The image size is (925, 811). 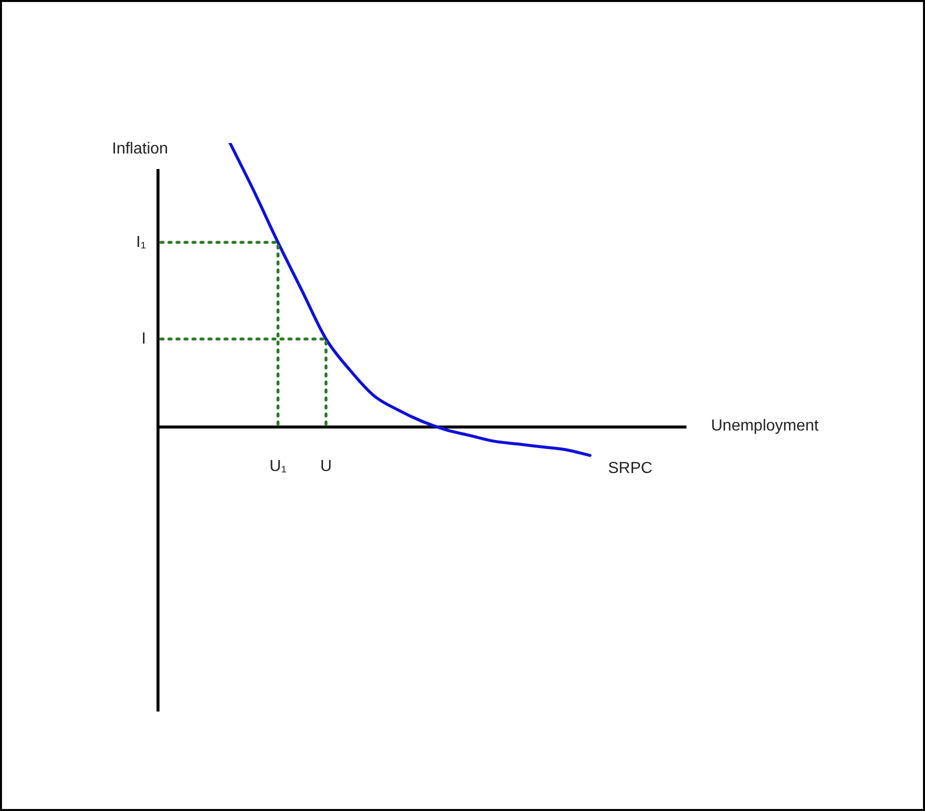 I want to click on x-tick-label: U, so click(x=326, y=467).